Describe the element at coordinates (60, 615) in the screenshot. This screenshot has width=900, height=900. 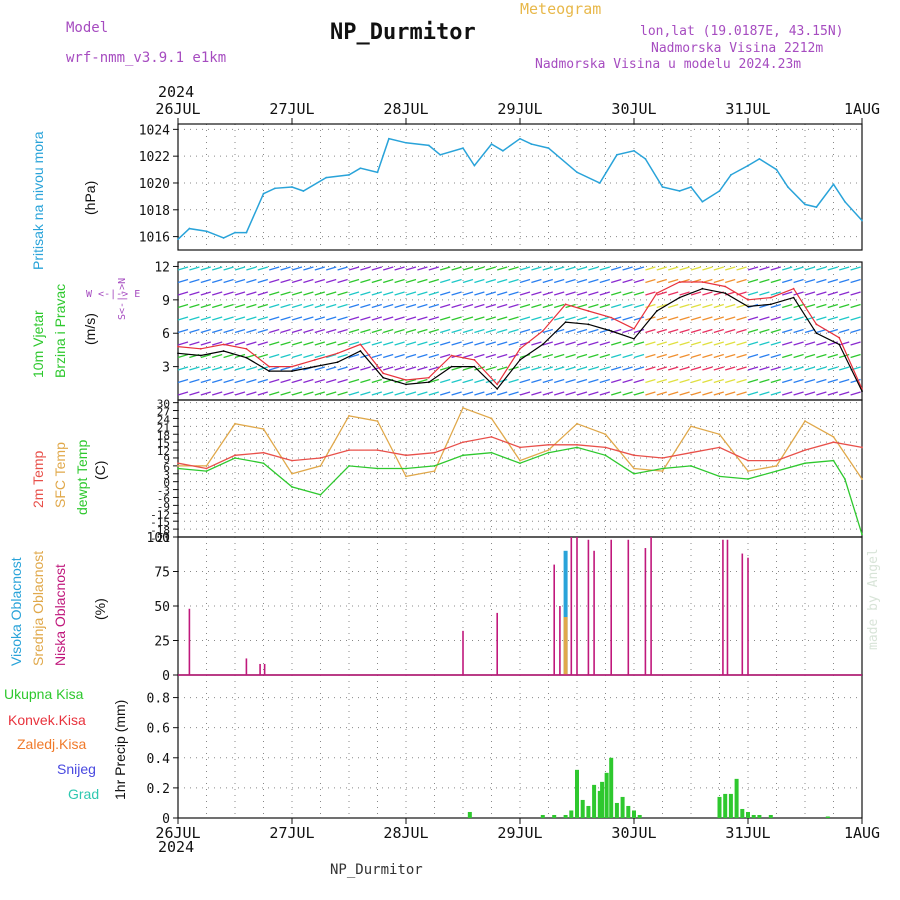
I see `cloud-ylabel-3: Niska Oblacnost` at that location.